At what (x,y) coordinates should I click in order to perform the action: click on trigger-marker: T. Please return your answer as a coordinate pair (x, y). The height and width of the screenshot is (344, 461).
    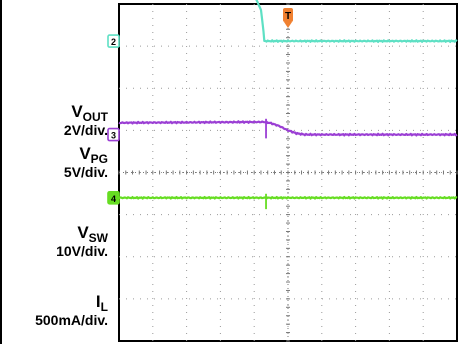
    Looking at the image, I should click on (288, 18).